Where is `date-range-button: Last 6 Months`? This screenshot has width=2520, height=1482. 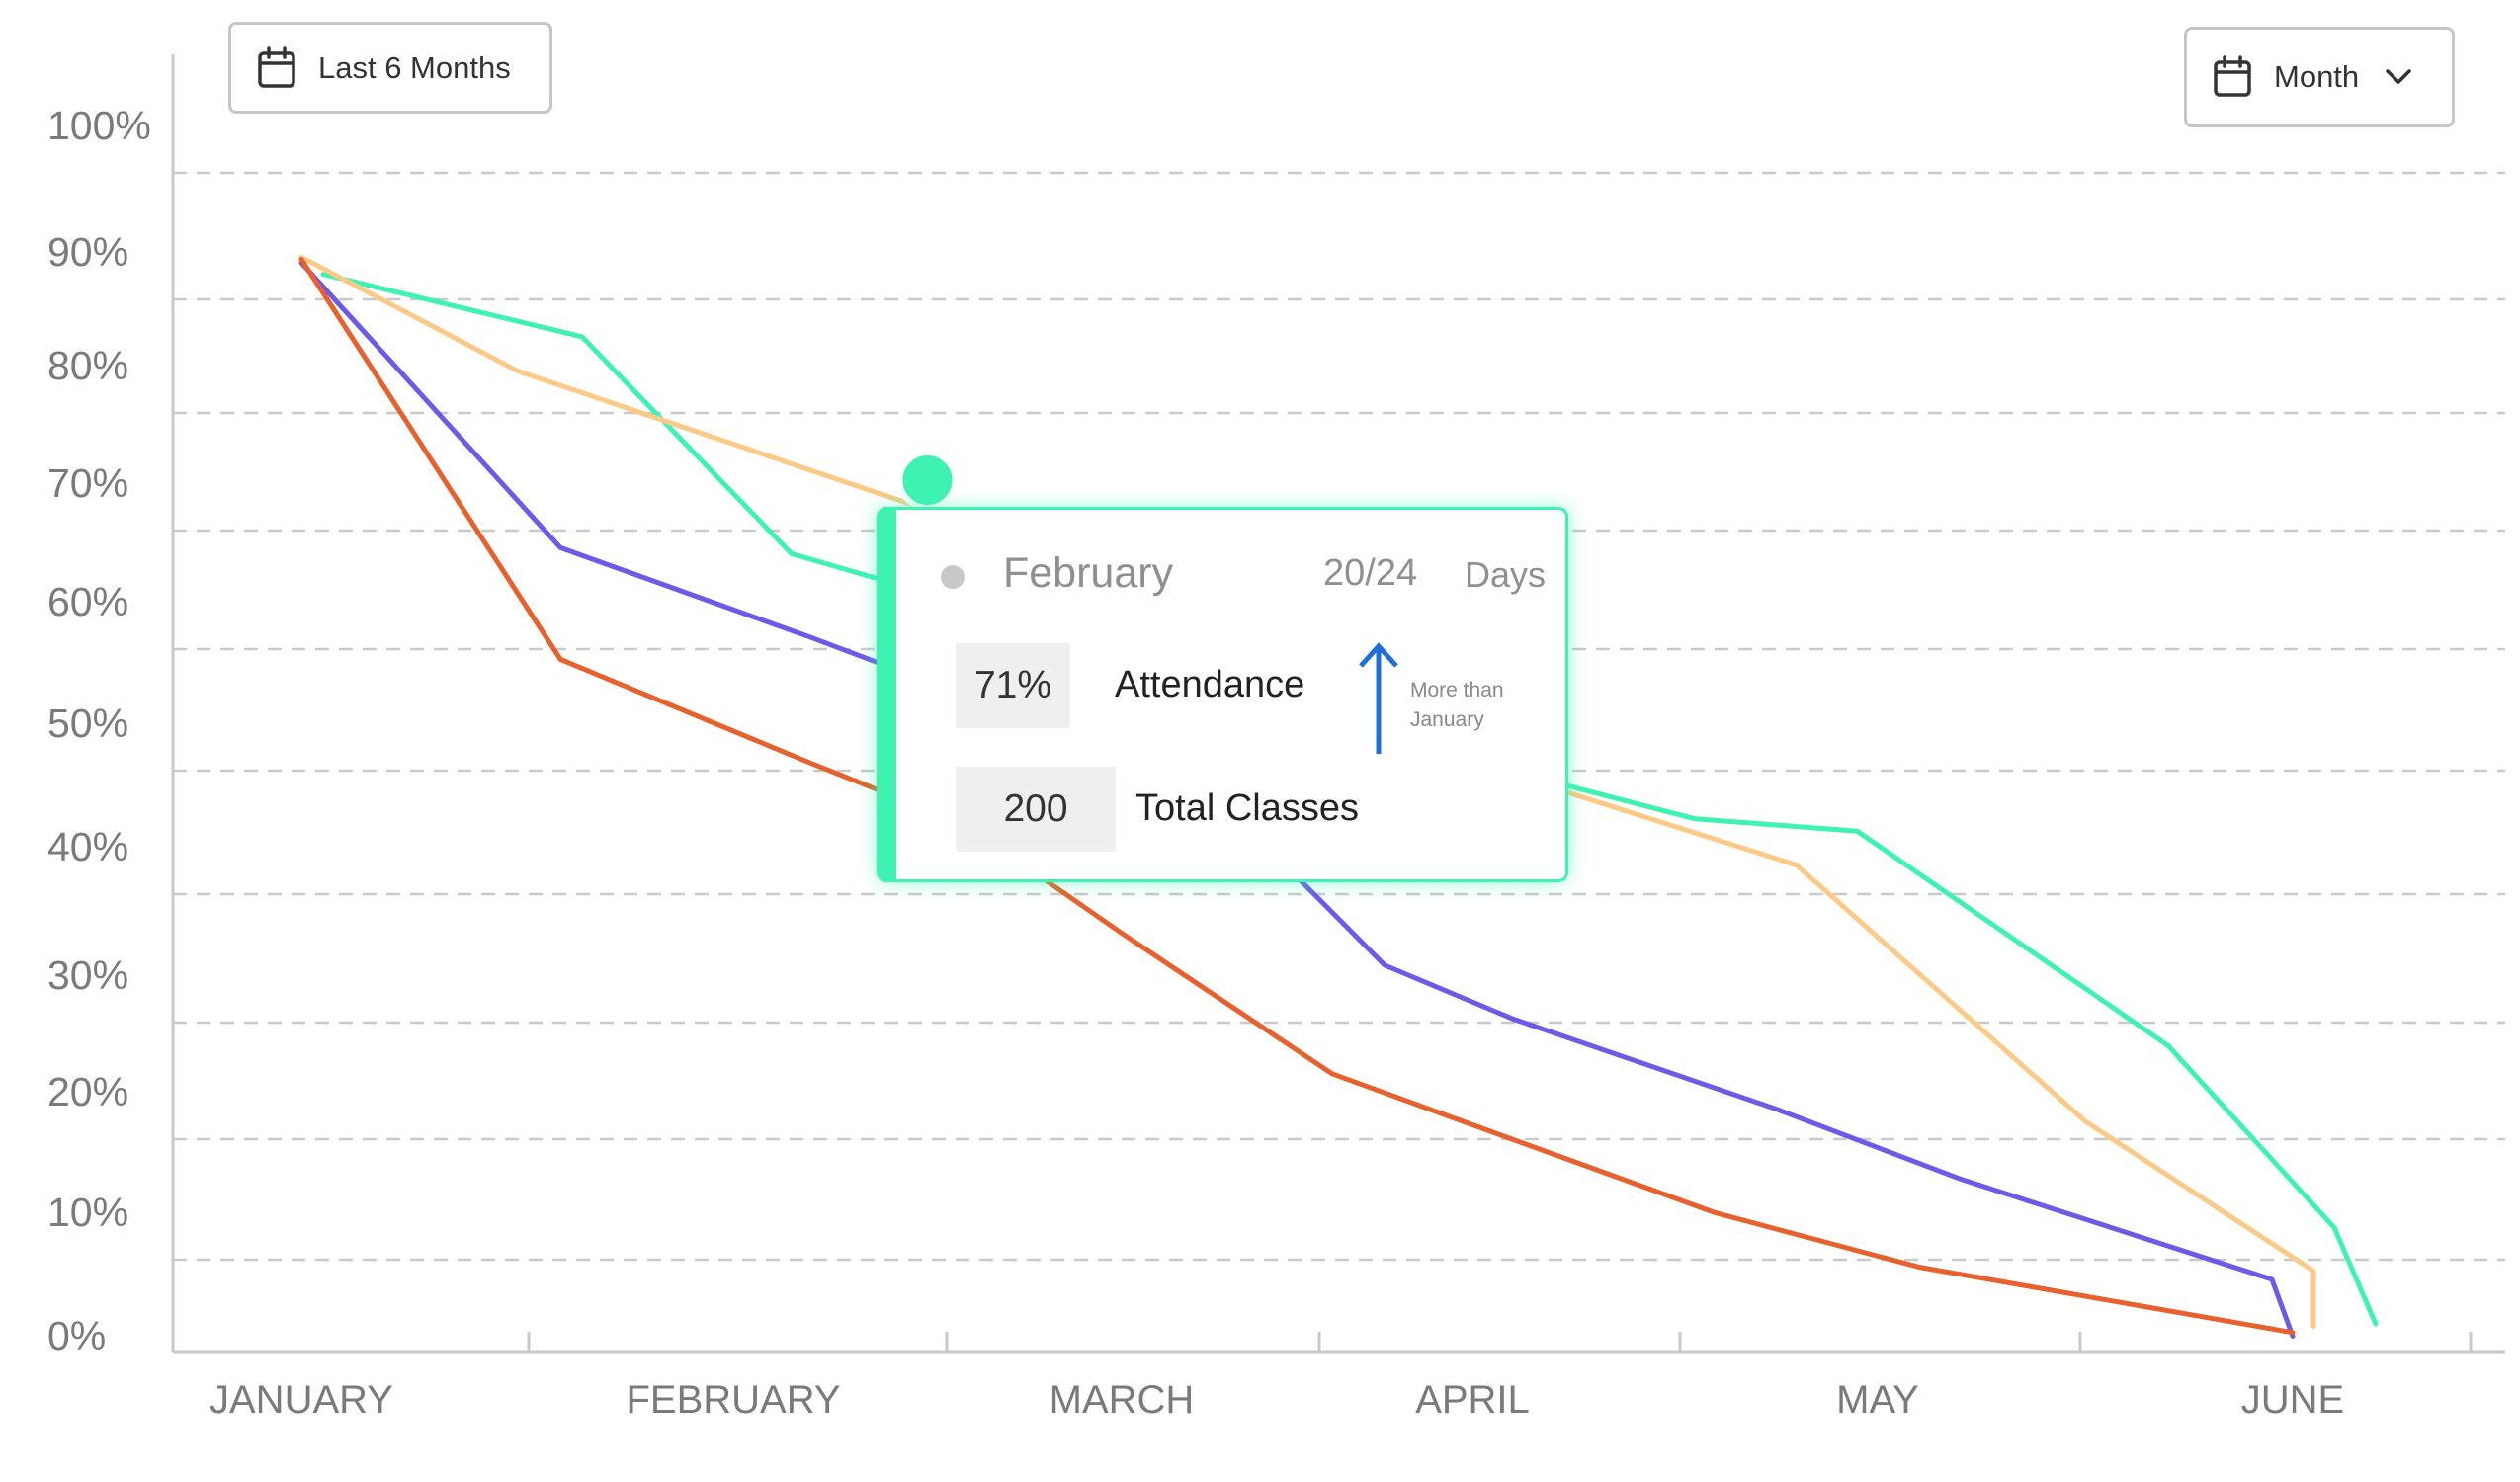 date-range-button: Last 6 Months is located at coordinates (390, 68).